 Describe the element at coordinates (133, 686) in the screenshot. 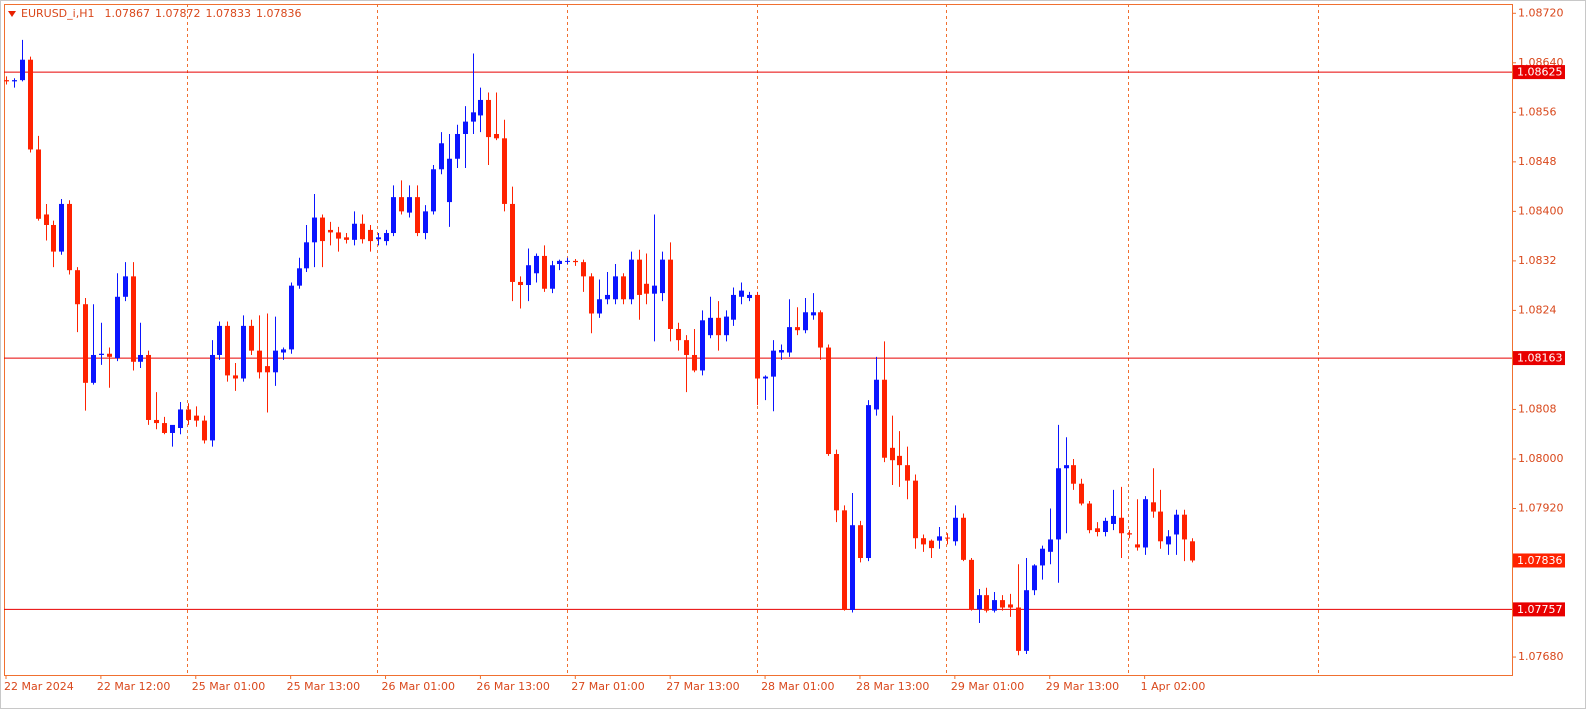

I see `x-tick-label: 22 Mar 12:00` at that location.